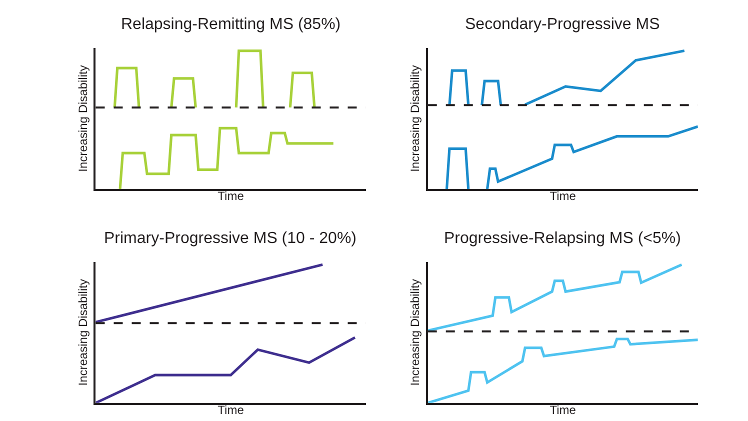  I want to click on chart-title: Progressive-Relapsing MS (<5%), so click(562, 238).